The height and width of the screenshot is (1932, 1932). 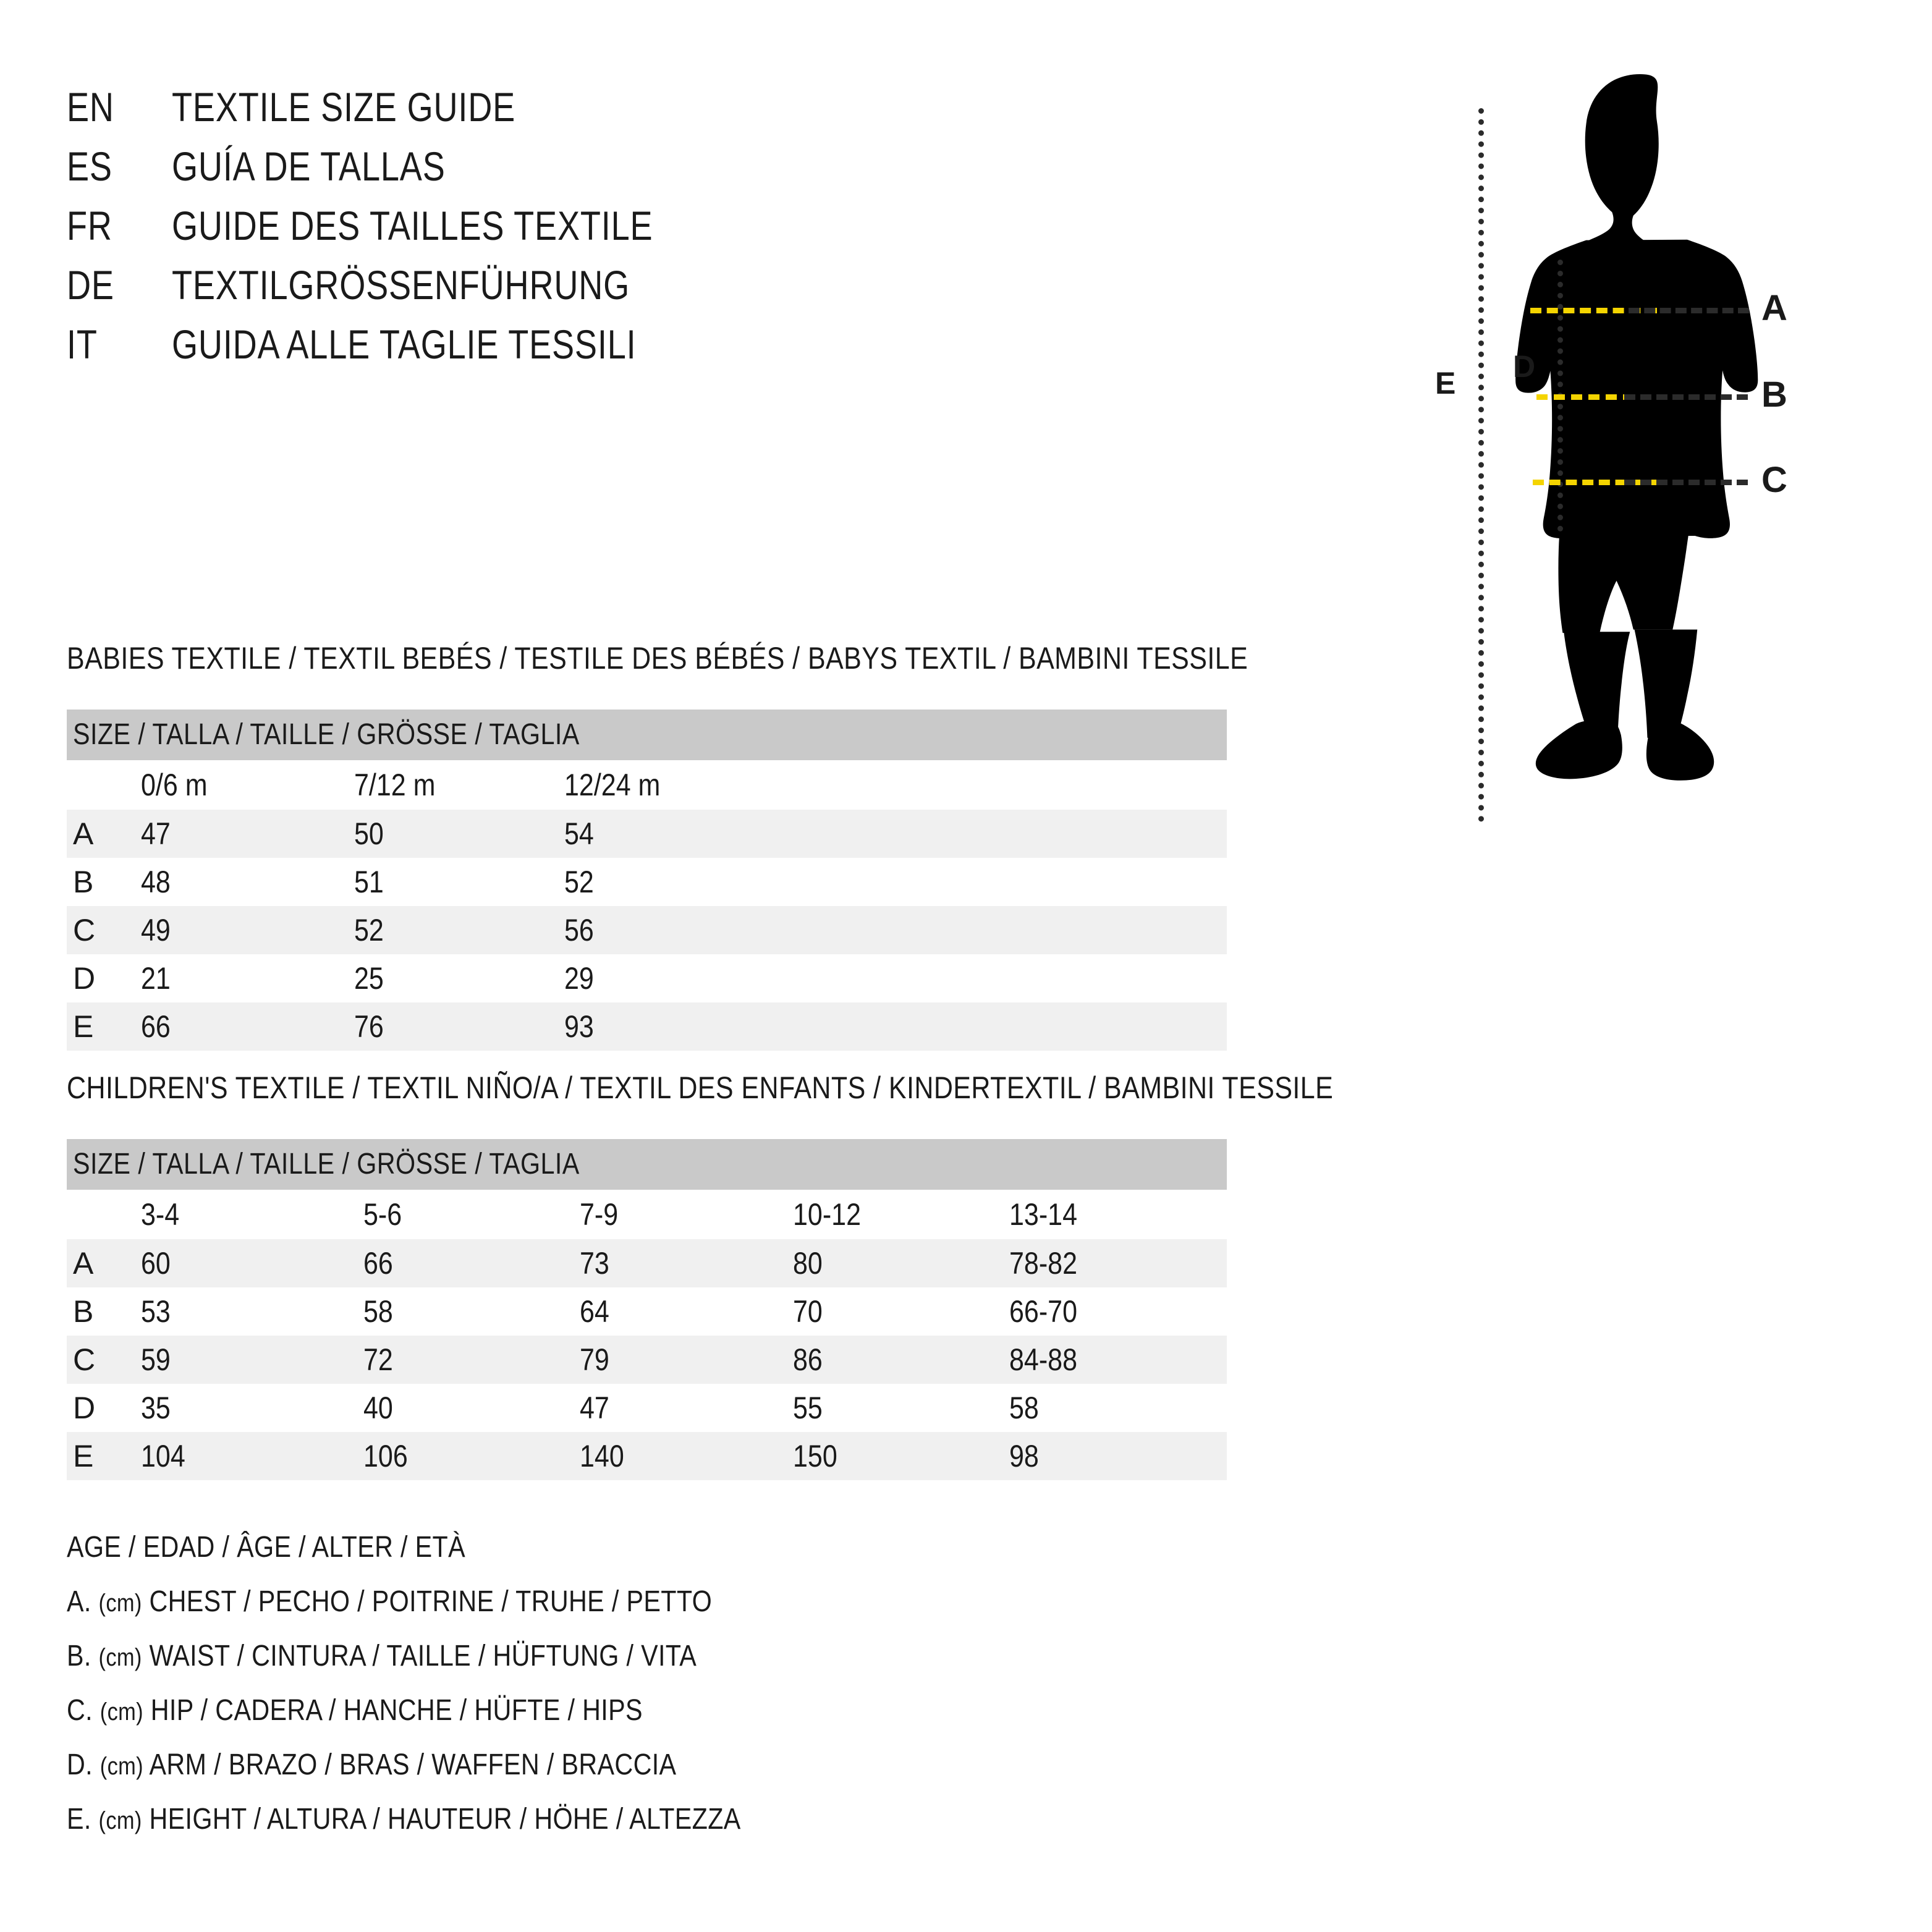 I want to click on children-cell-e-4: 98, so click(x=1118, y=1456).